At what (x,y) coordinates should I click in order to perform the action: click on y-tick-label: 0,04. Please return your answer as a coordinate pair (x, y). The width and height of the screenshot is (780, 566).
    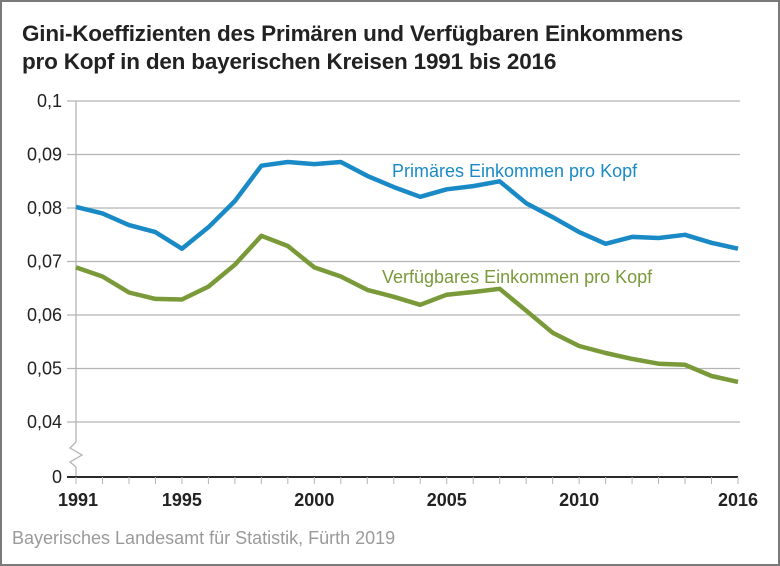
    Looking at the image, I should click on (44, 422).